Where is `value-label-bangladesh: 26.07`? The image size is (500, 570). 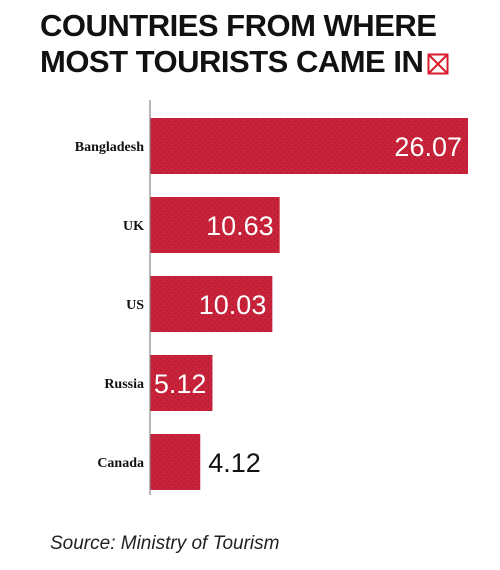
value-label-bangladesh: 26.07 is located at coordinates (428, 147).